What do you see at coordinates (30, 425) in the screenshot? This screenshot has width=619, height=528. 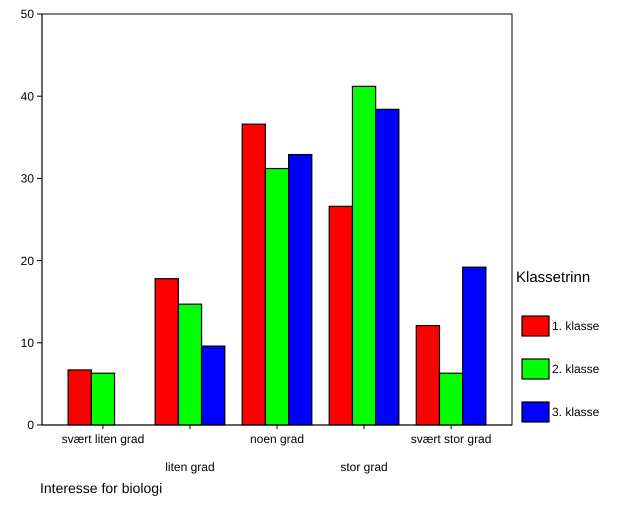 I see `y-tick-label: 0` at bounding box center [30, 425].